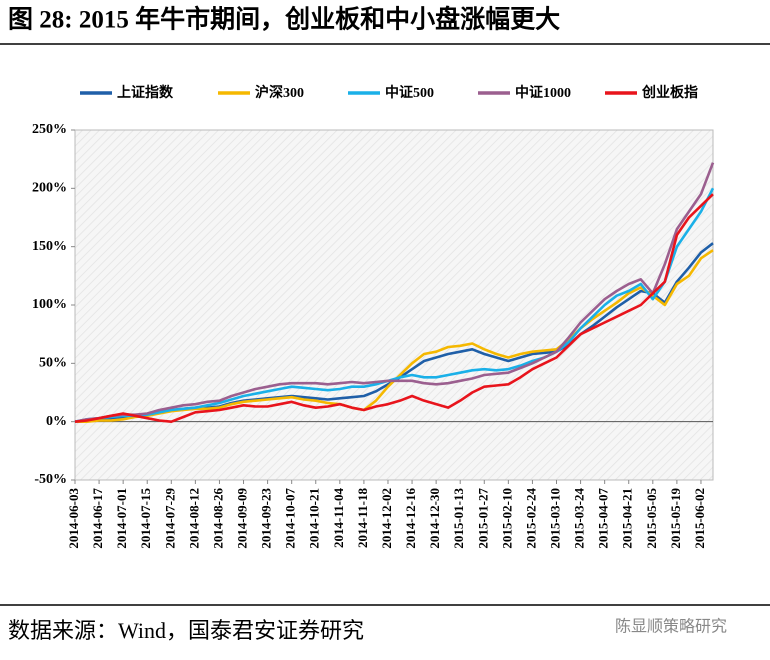 This screenshot has height=660, width=770. I want to click on x-tick-label: 2014-10-21, so click(314, 518).